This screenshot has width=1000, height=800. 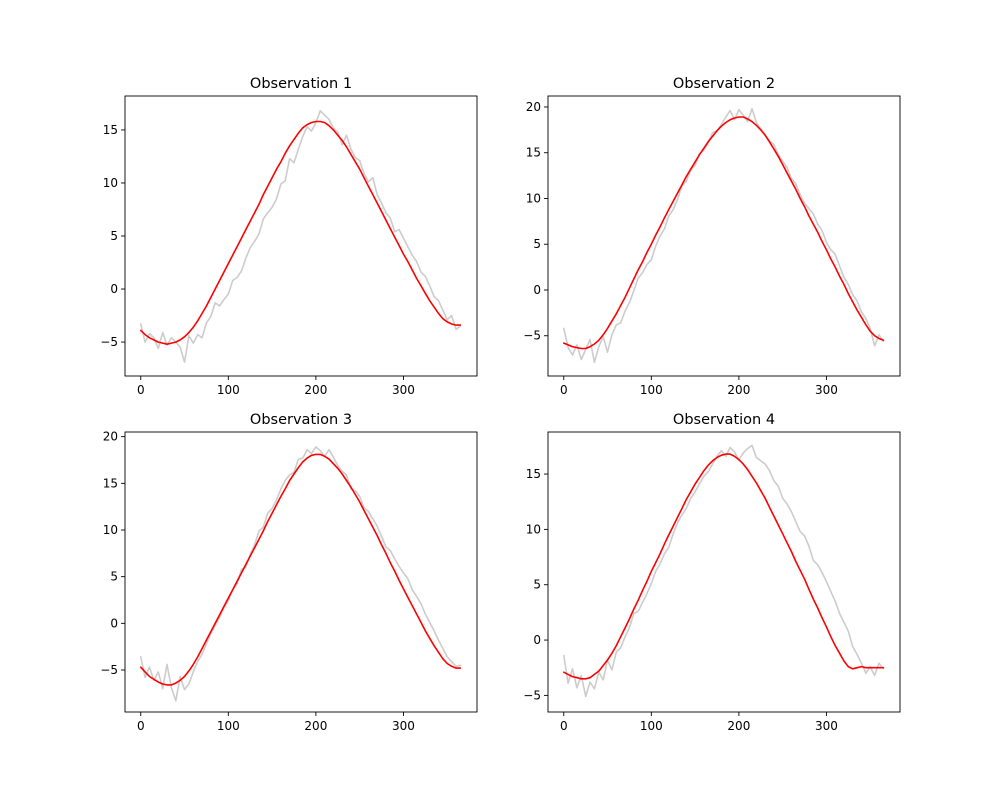 What do you see at coordinates (724, 420) in the screenshot?
I see `chart-title: Observation 4` at bounding box center [724, 420].